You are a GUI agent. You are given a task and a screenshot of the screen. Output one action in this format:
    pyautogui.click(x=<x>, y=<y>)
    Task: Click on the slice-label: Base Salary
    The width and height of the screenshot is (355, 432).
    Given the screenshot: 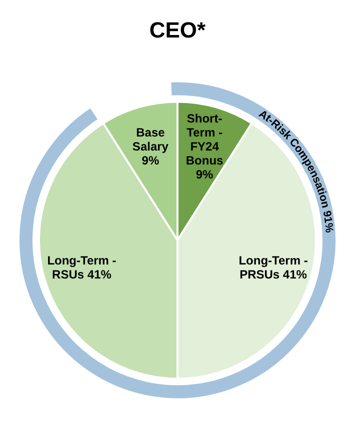 What is the action you would take?
    pyautogui.click(x=150, y=139)
    